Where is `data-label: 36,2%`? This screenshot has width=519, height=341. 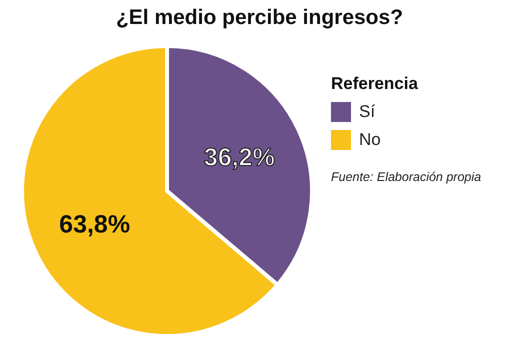 data-label: 36,2% is located at coordinates (239, 158).